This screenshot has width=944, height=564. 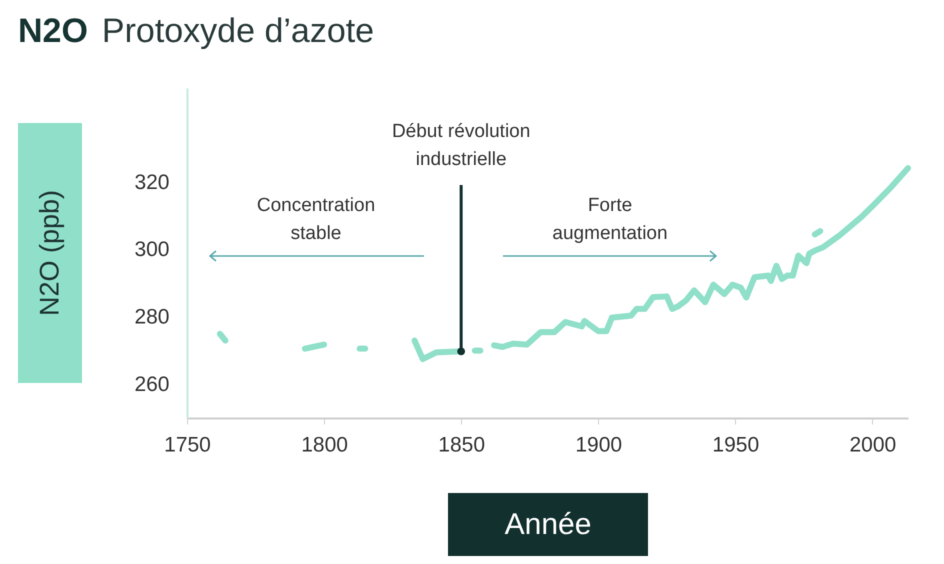 What do you see at coordinates (238, 31) in the screenshot?
I see `chart-subtitle: Protoxyde d’azote` at bounding box center [238, 31].